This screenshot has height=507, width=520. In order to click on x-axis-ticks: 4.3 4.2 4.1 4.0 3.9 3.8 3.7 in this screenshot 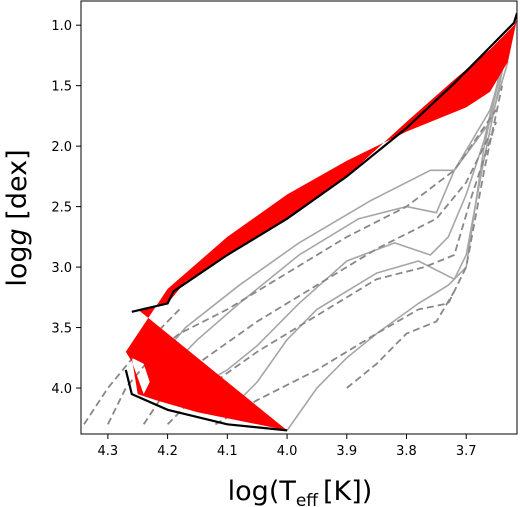, I will do `click(287, 446)`.